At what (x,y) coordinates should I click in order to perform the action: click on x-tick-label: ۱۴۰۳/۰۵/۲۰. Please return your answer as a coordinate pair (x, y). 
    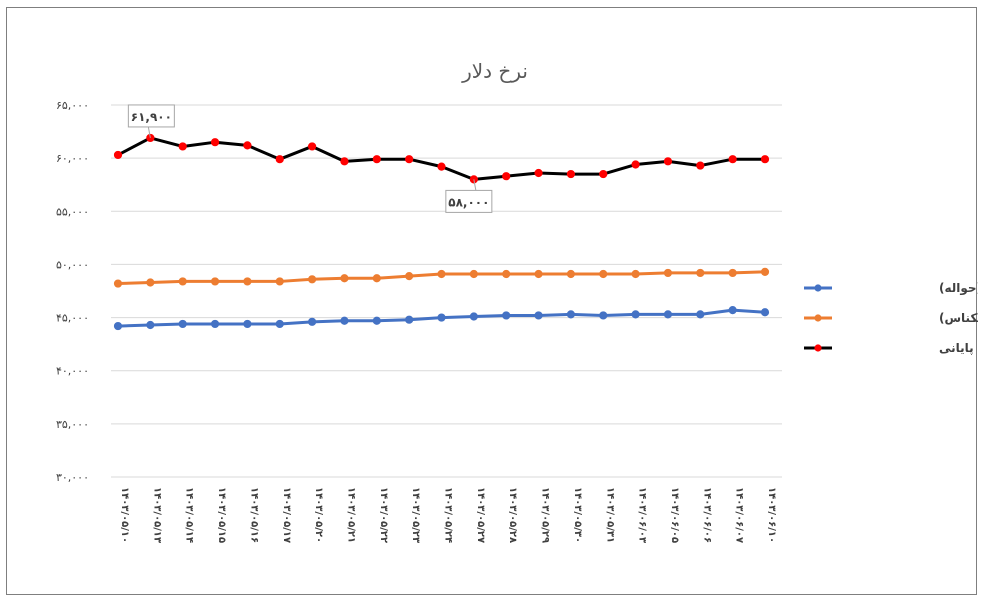
    Looking at the image, I should click on (318, 515).